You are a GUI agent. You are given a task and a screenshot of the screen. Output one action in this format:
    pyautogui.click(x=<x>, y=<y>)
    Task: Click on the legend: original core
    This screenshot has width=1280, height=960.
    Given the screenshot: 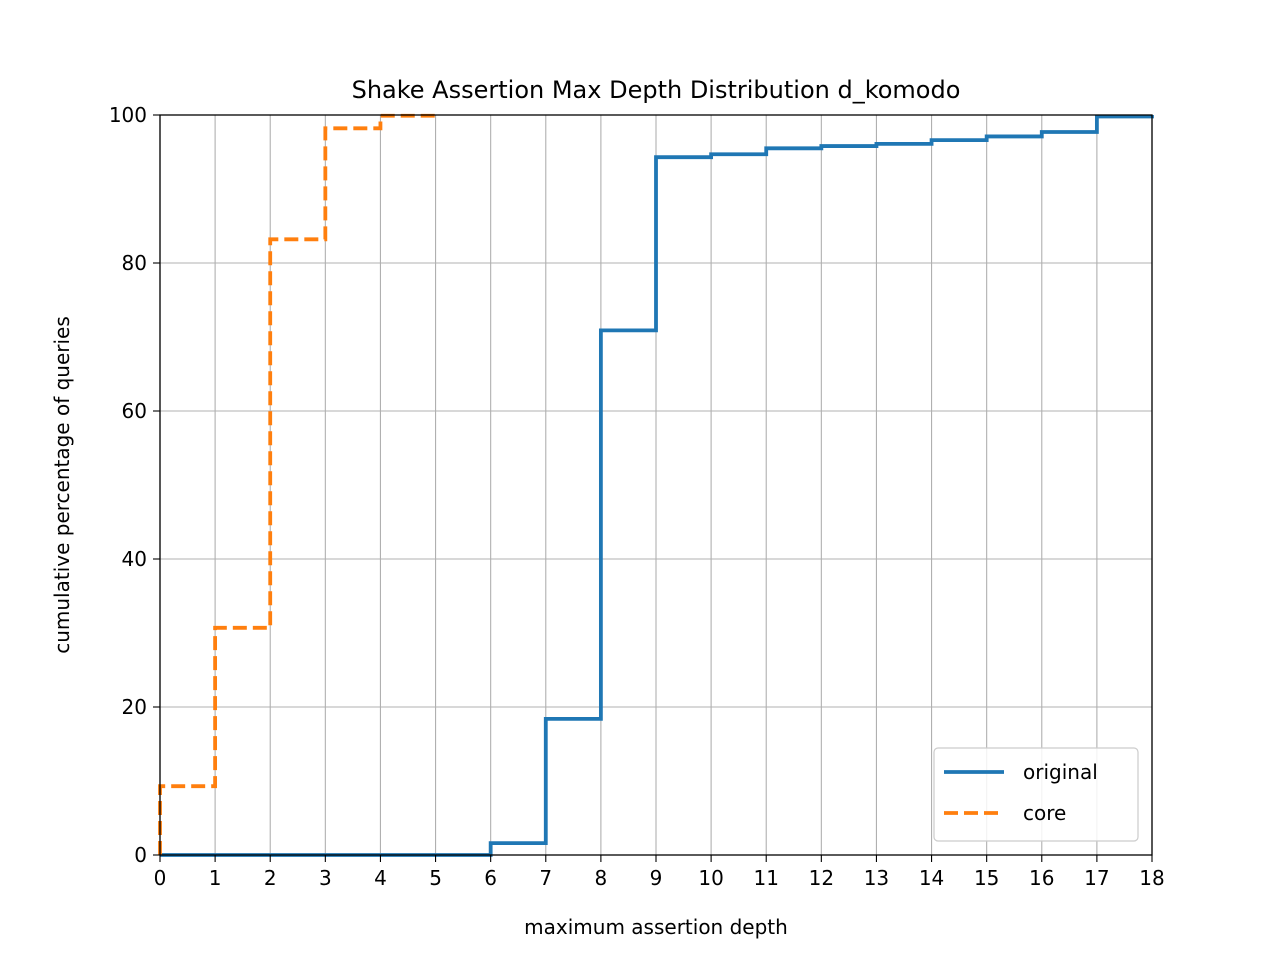 What is the action you would take?
    pyautogui.click(x=1036, y=794)
    